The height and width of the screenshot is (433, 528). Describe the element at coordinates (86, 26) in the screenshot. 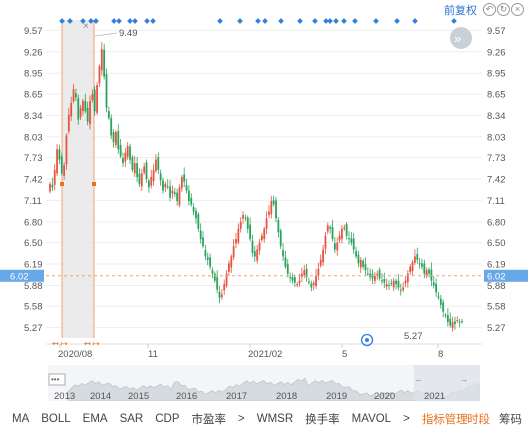

I see `close-range-icon: ×` at that location.